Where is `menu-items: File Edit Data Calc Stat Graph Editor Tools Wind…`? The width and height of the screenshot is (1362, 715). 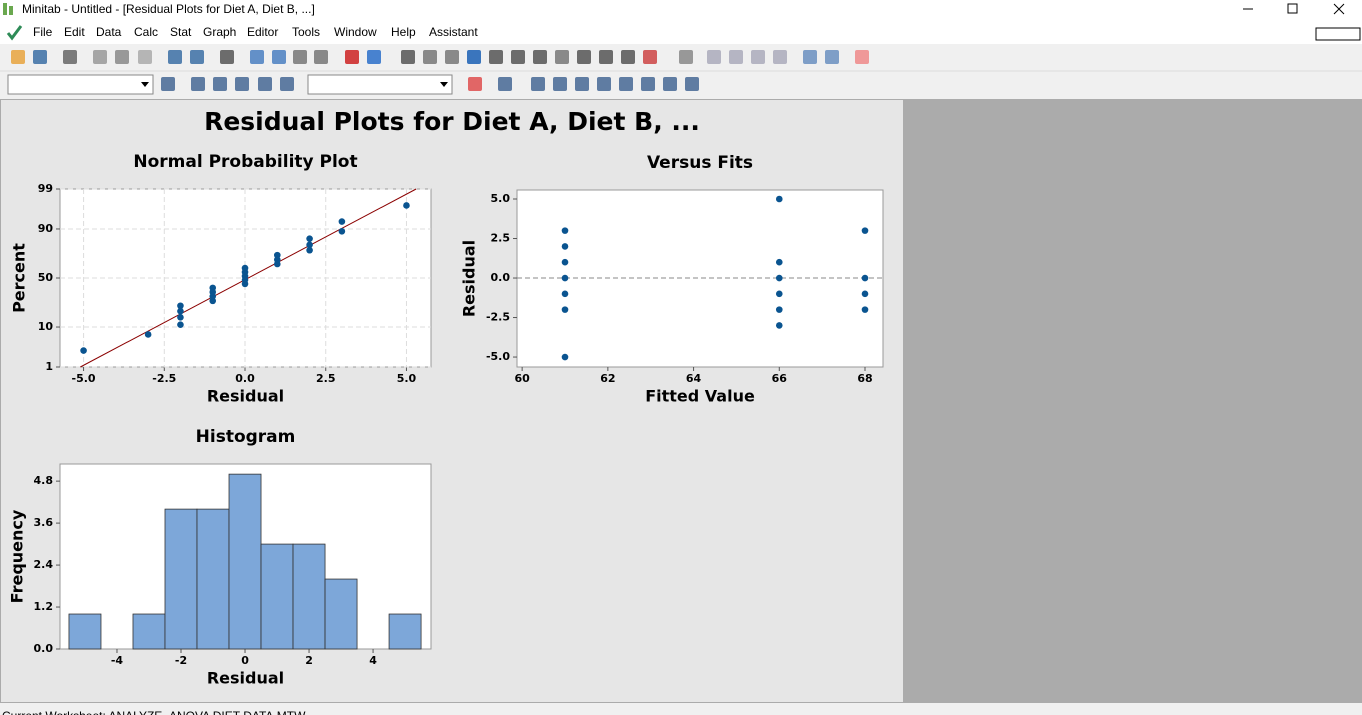 menu-items: File Edit Data Calc Stat Graph Editor Tools Wind… is located at coordinates (255, 32).